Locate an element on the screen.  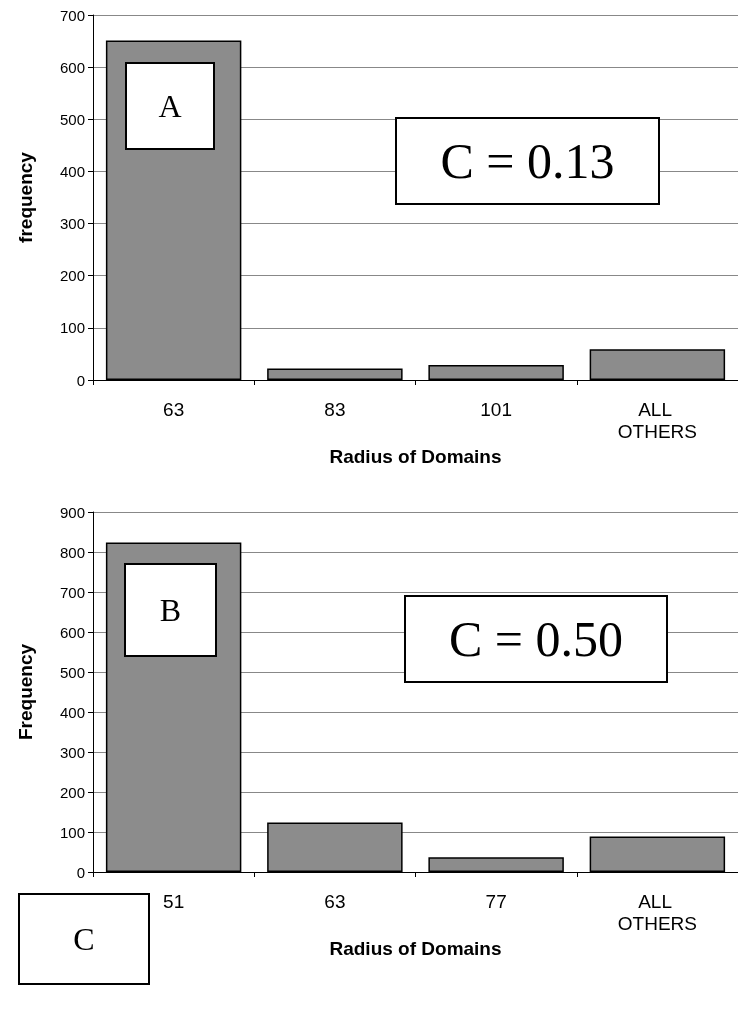
annotation: B is located at coordinates (170, 610).